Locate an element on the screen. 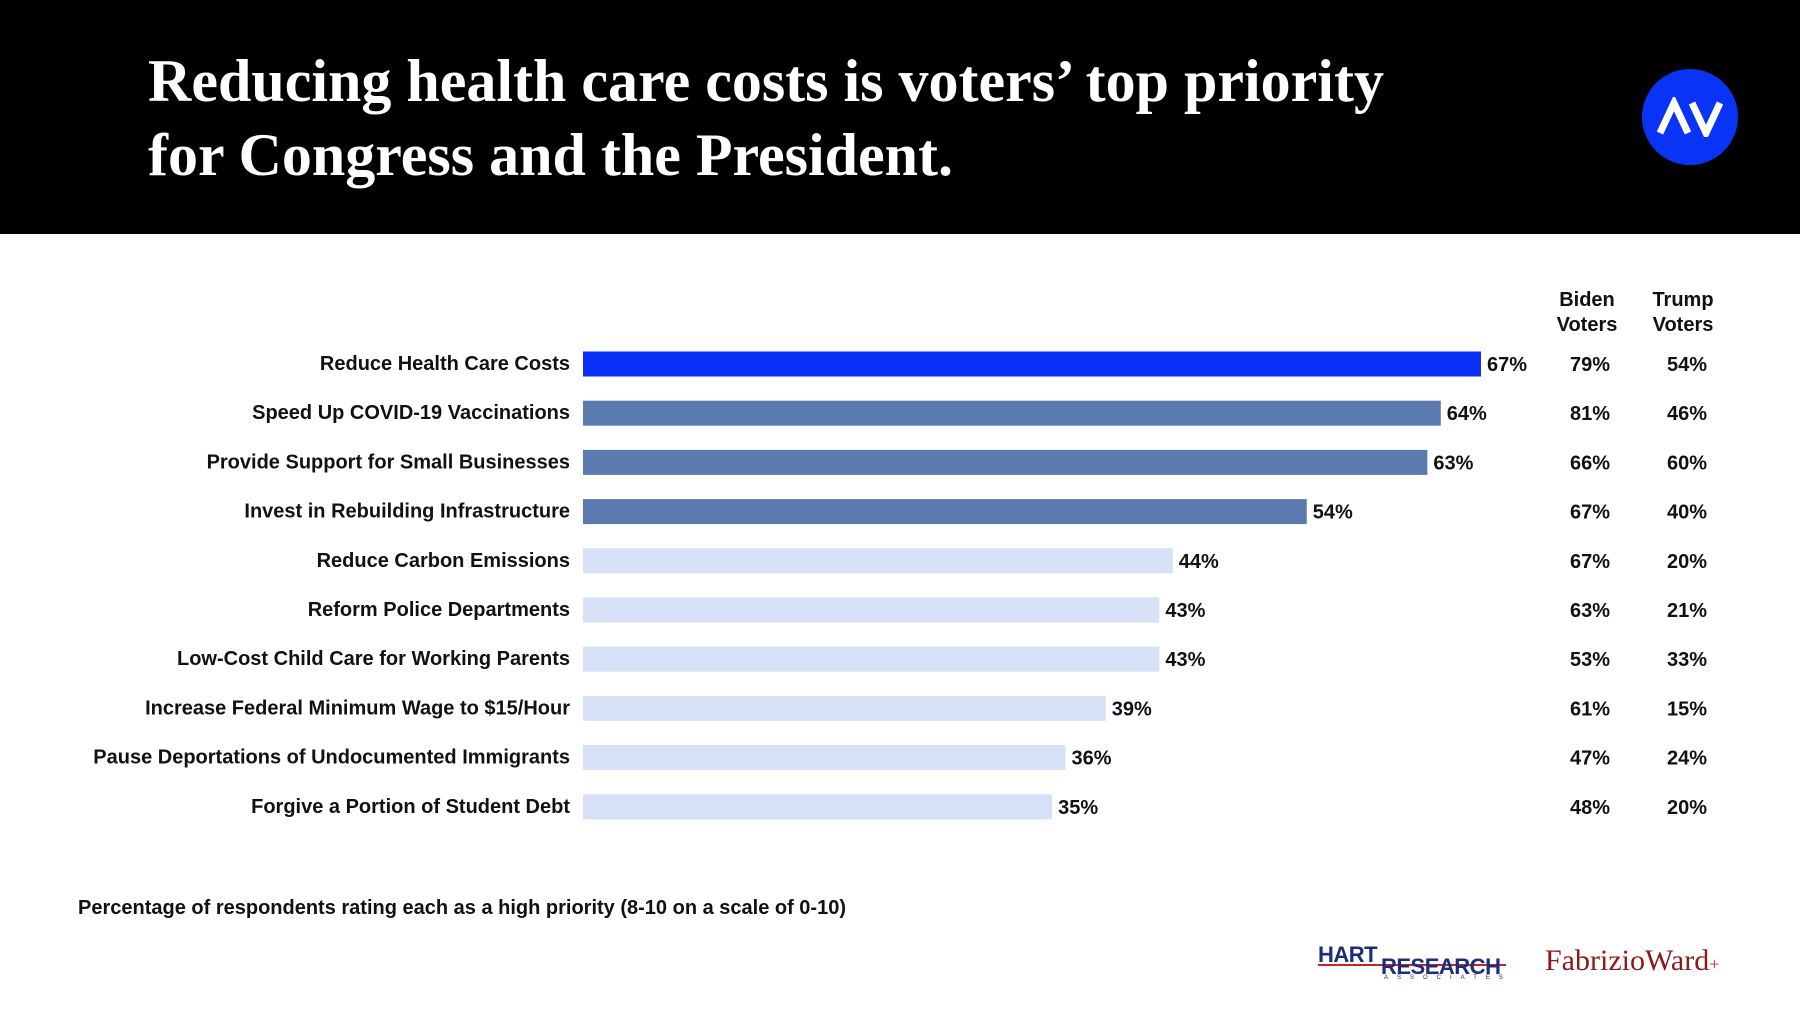 This screenshot has height=1013, width=1800. hart-research-logo: HART RESEARCH ASSOCIATES is located at coordinates (1412, 961).